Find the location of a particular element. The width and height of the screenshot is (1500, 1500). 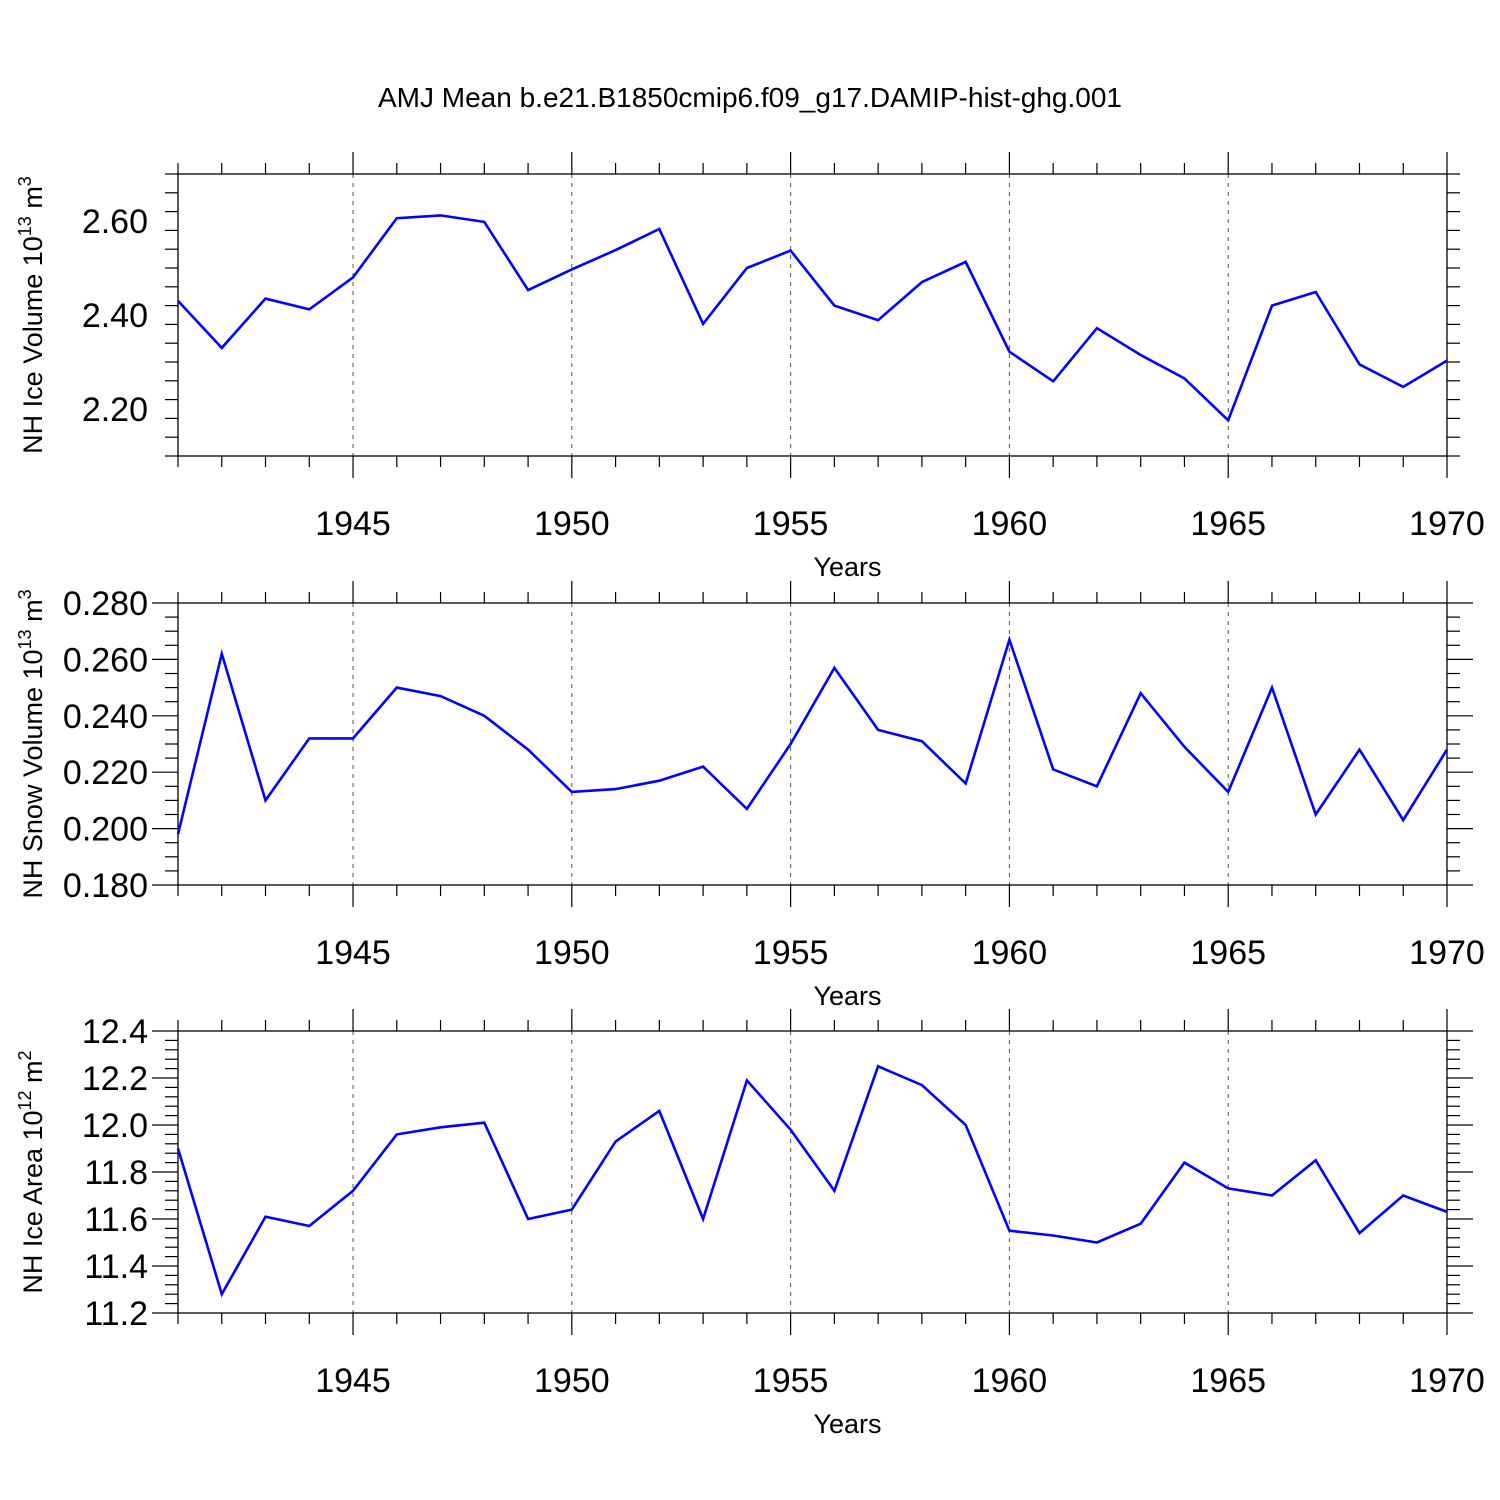

y-axis-title: NH Snow Volume 1013 m3 is located at coordinates (31, 743).